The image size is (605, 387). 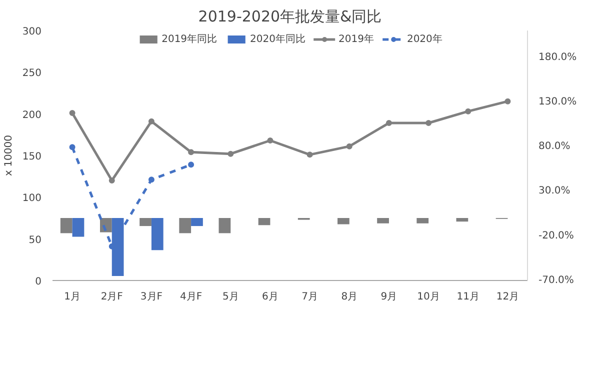 What do you see at coordinates (278, 39) in the screenshot?
I see `legend-label: 2020年同比` at bounding box center [278, 39].